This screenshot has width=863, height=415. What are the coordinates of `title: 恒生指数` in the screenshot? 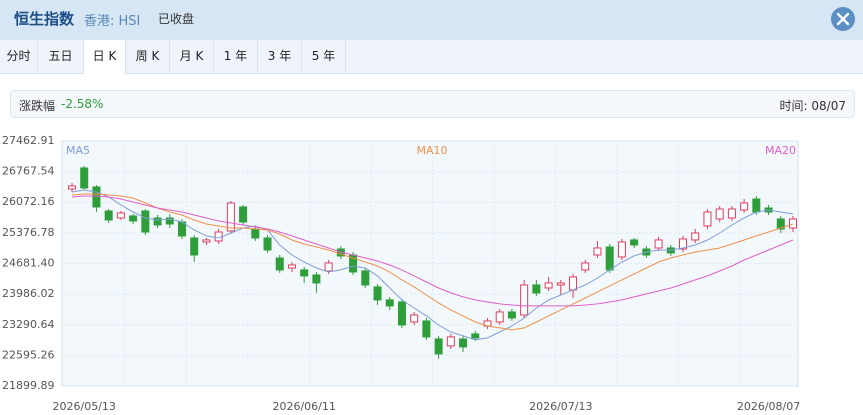 It's located at (44, 19).